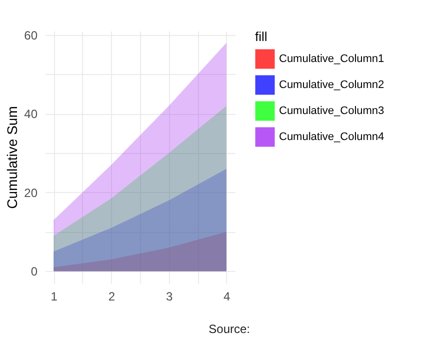  I want to click on y-tick-label: 60, so click(31, 35).